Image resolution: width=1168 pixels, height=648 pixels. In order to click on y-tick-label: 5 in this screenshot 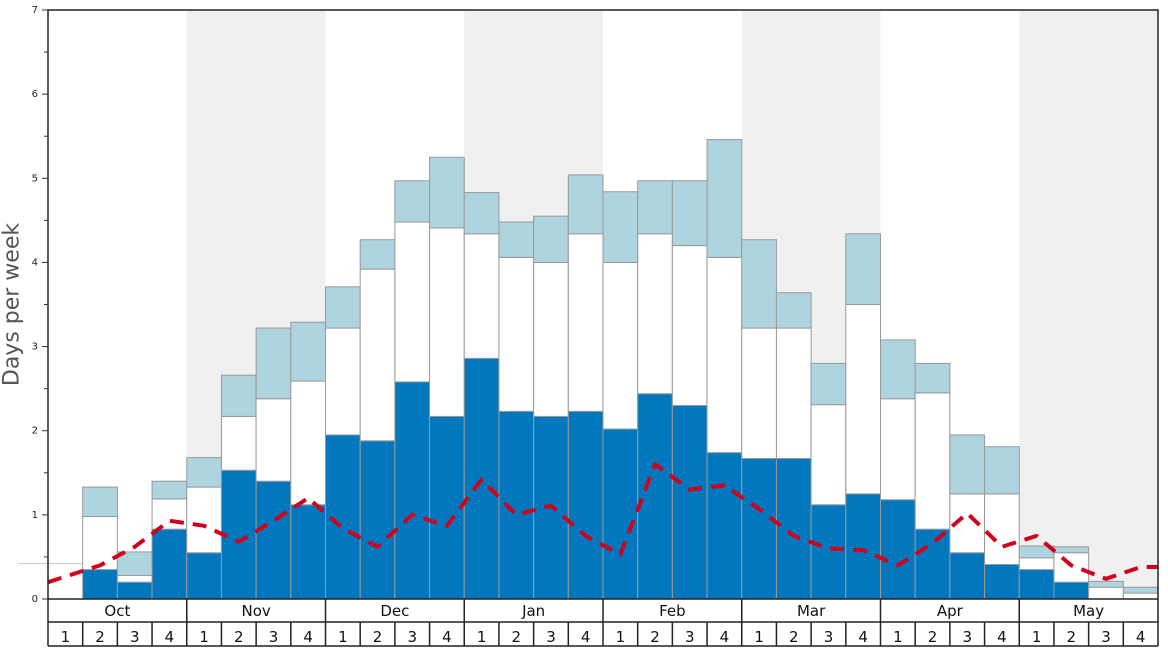, I will do `click(35, 178)`.